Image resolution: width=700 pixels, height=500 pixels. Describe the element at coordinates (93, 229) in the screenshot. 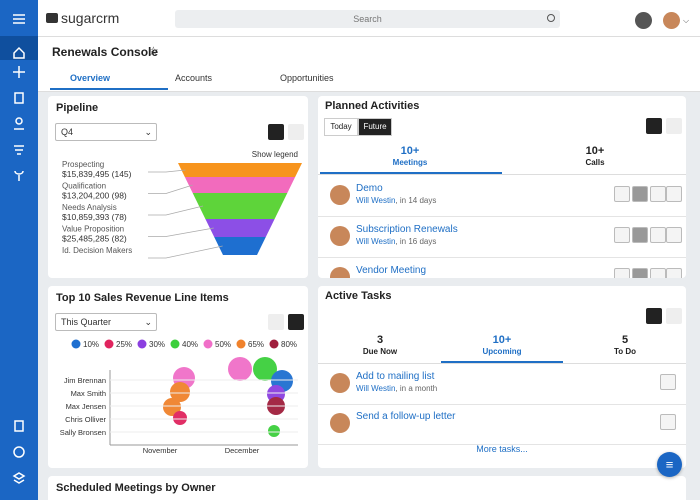

I see `stage-name: Value Proposition` at that location.